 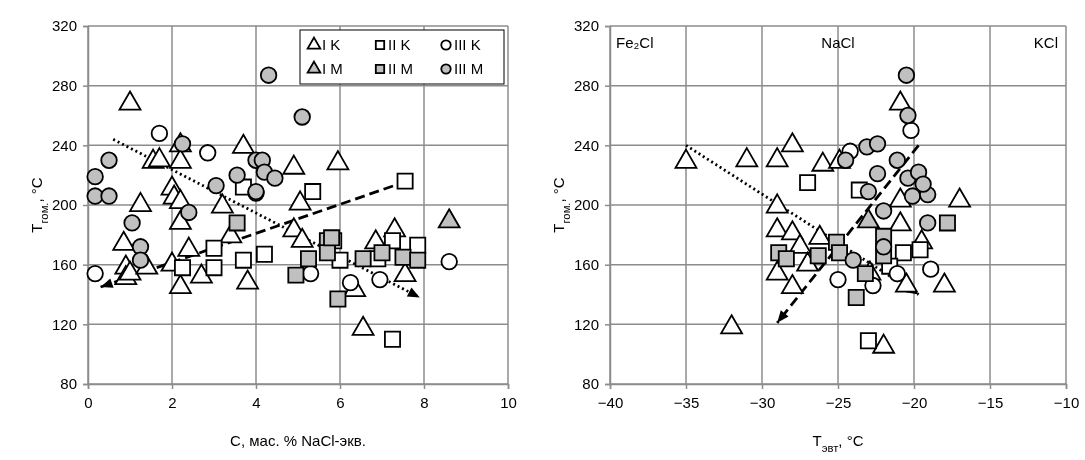 What do you see at coordinates (399, 44) in the screenshot?
I see `legend-label: II K` at bounding box center [399, 44].